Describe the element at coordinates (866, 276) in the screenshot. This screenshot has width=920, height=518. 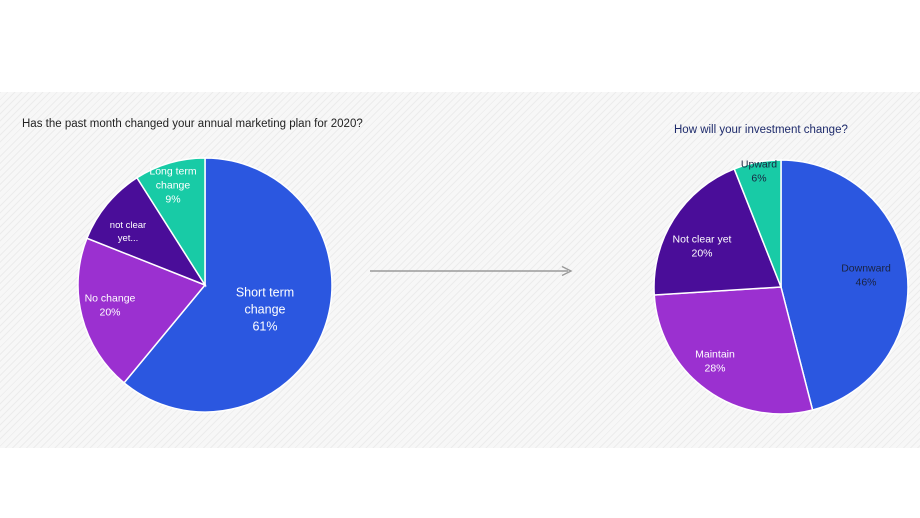
I see `right-slice-label-downward: Downward 46%` at that location.